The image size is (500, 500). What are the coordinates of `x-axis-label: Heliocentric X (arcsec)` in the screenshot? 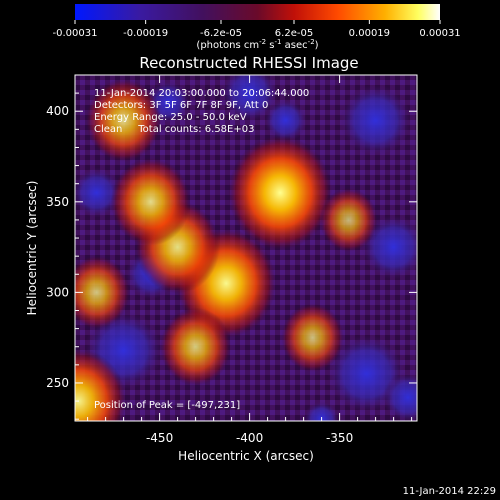 It's located at (246, 456).